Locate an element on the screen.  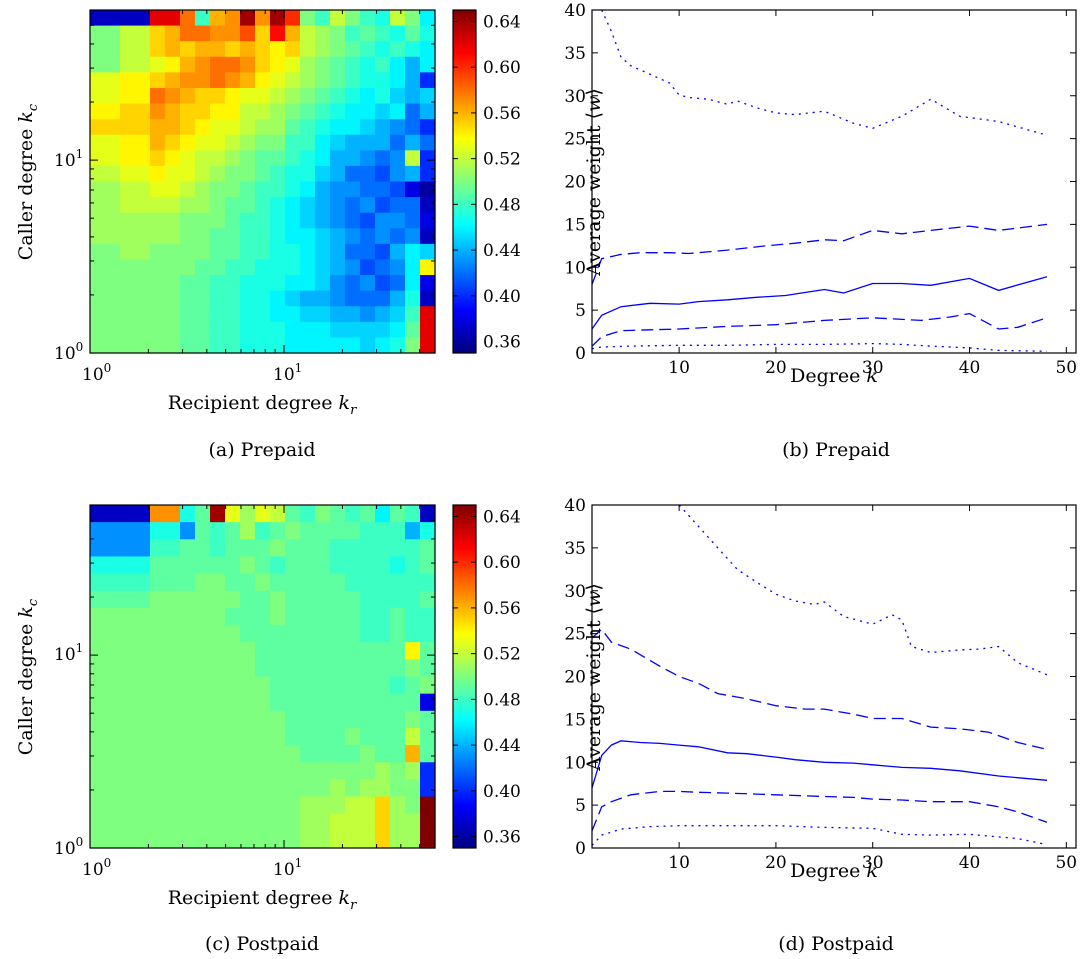
y-tick-label-1e1: 101 is located at coordinates (68, 159).